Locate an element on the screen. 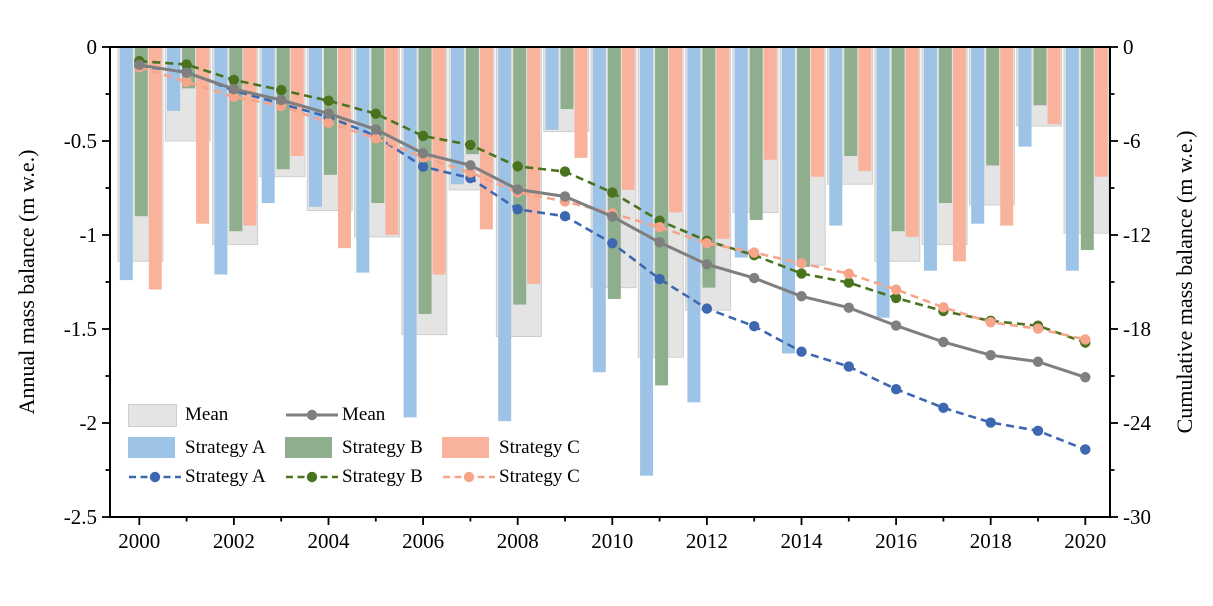 This screenshot has width=1213, height=606. marker-mean-2016 is located at coordinates (896, 325).